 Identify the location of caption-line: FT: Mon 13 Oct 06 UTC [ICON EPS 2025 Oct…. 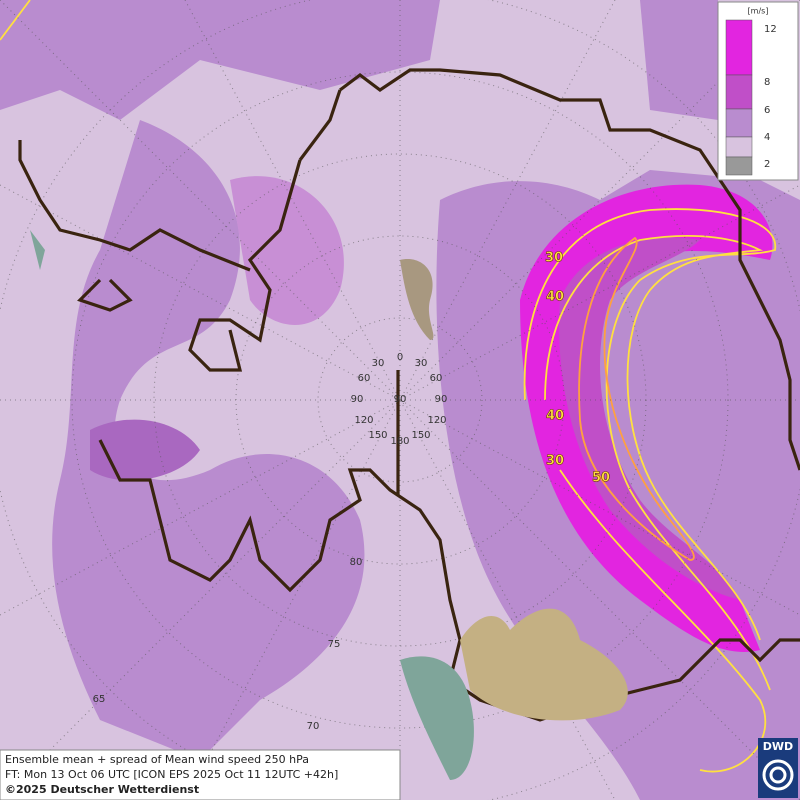
(171, 774).